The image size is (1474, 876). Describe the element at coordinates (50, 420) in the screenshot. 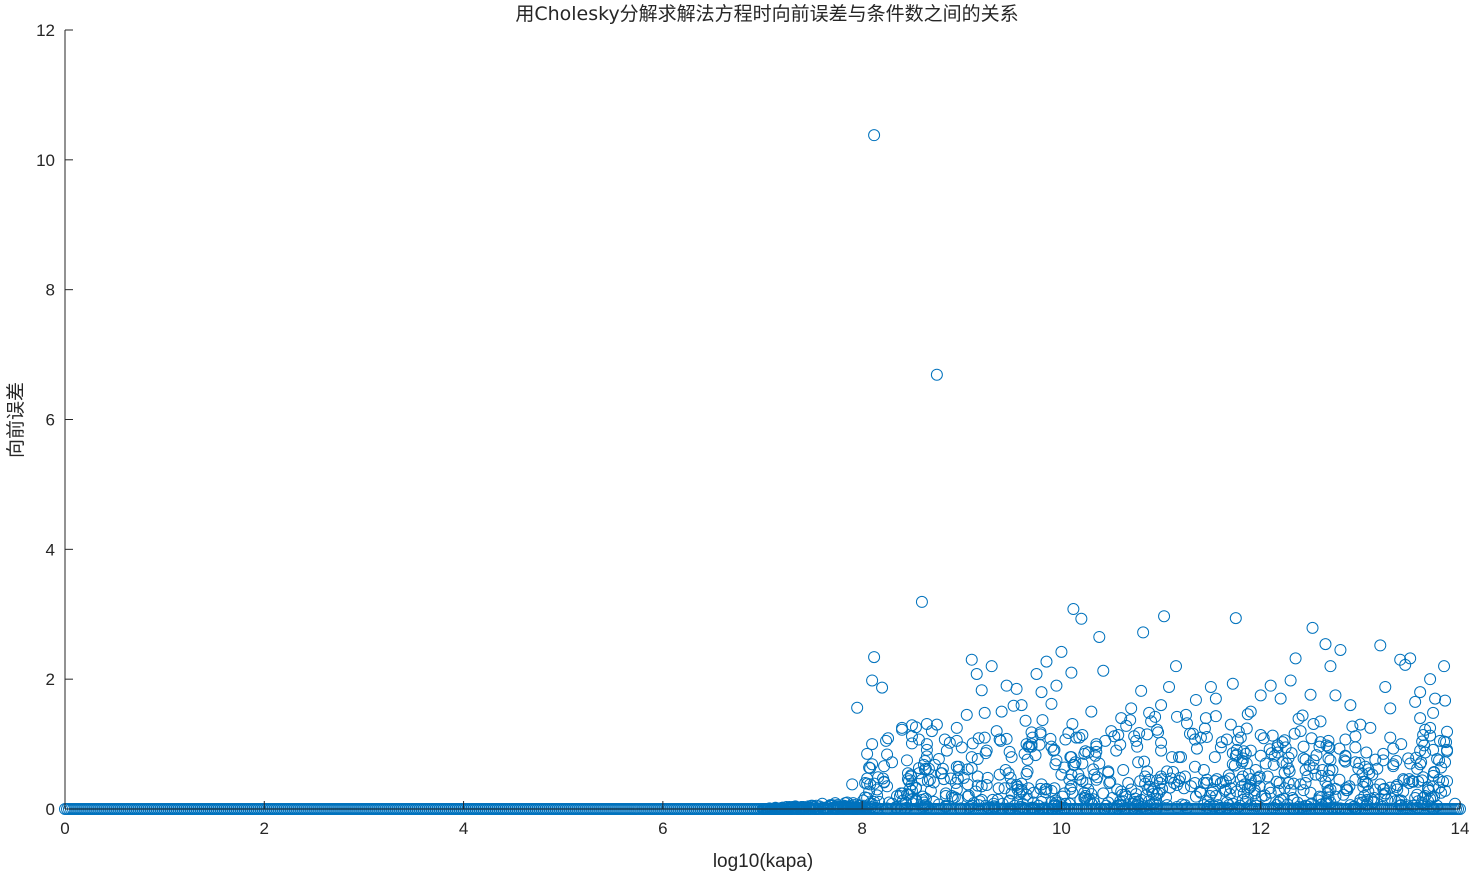

I see `y-tick-label: 6` at that location.